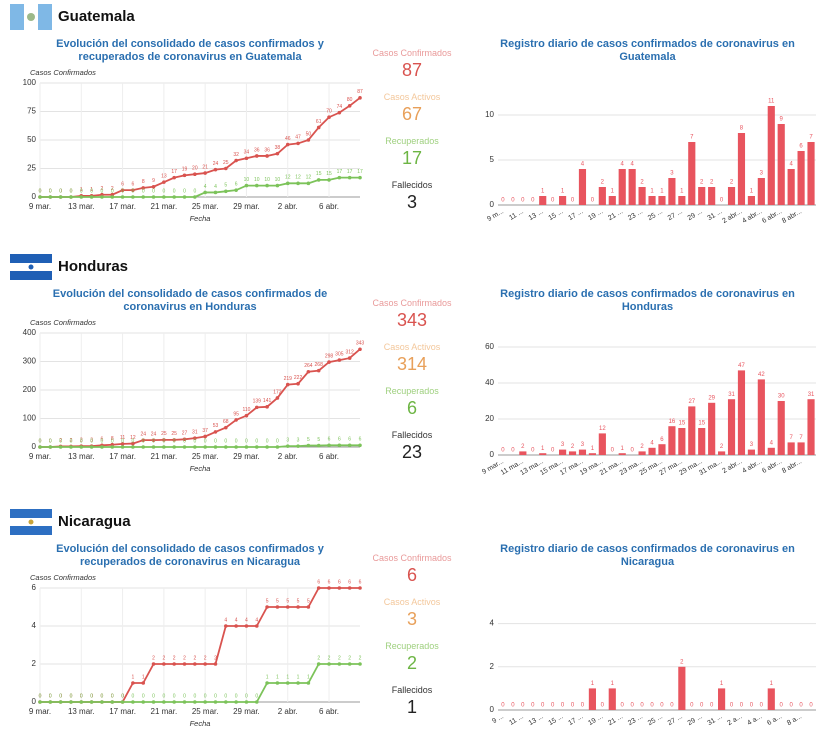 Image resolution: width=825 pixels, height=743 pixels. I want to click on flag-stripe, so click(31, 530).